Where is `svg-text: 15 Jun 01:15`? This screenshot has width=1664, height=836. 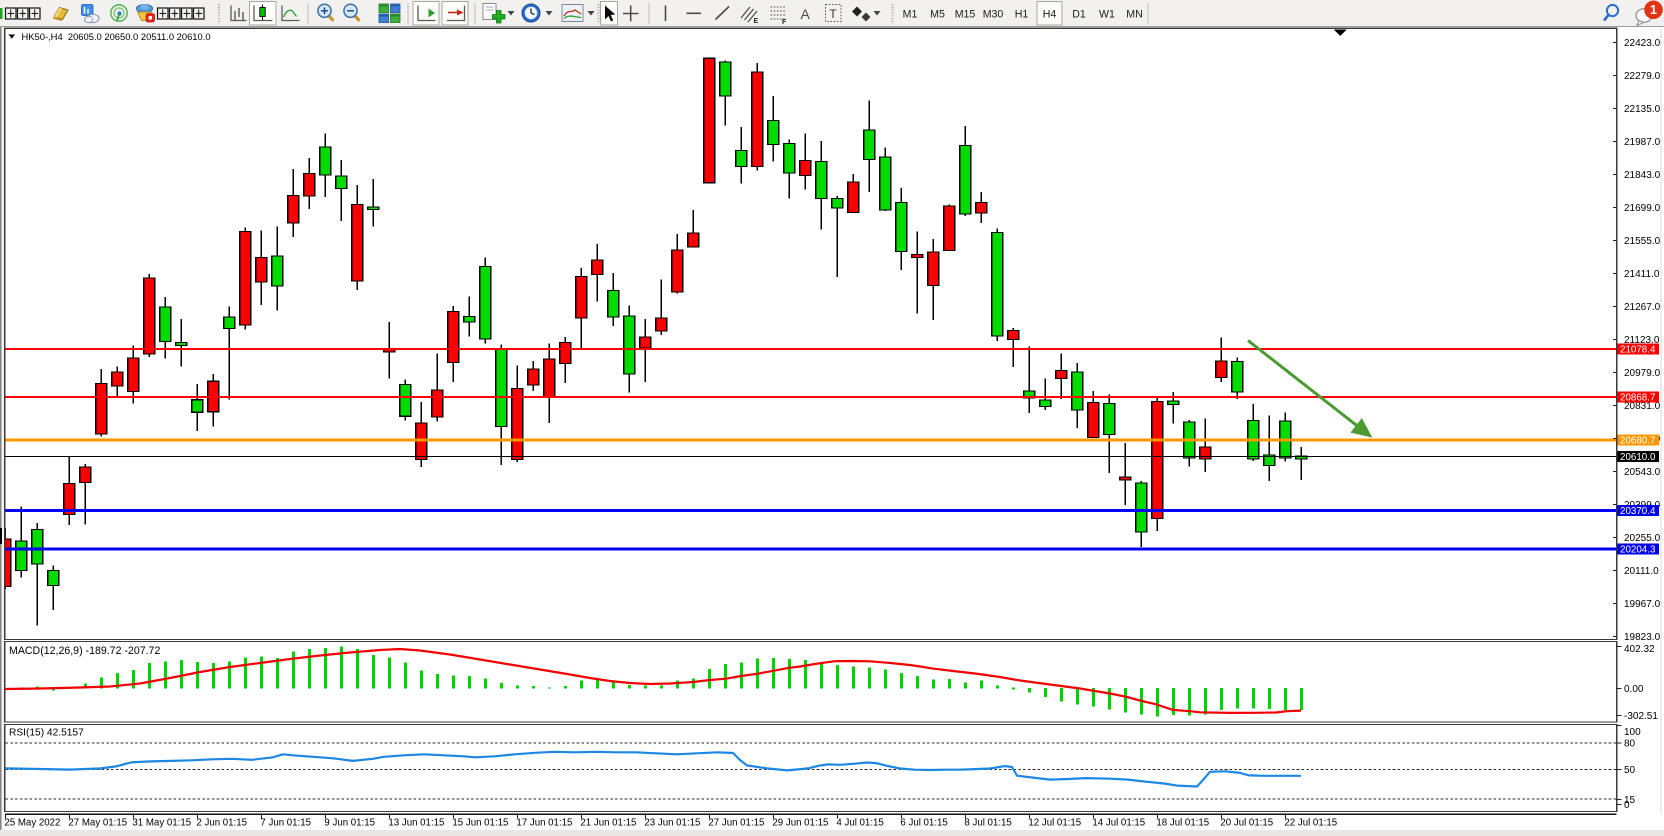 svg-text: 15 Jun 01:15 is located at coordinates (480, 823).